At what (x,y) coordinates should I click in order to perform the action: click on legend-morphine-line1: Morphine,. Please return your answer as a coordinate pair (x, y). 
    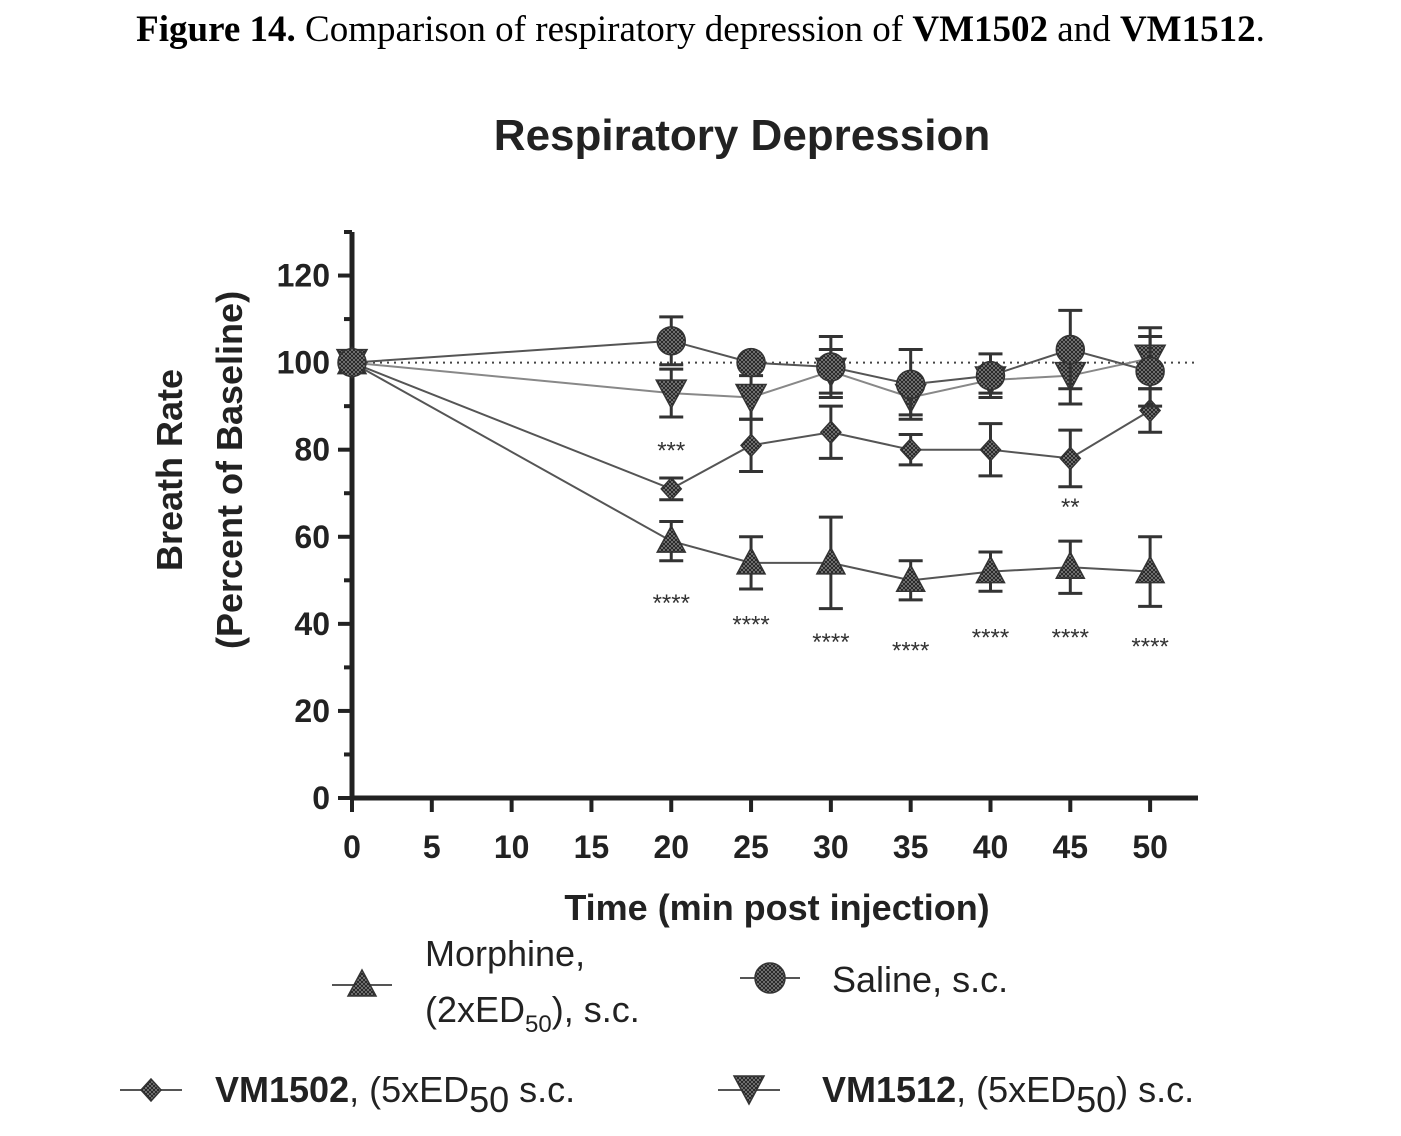
    Looking at the image, I should click on (505, 953).